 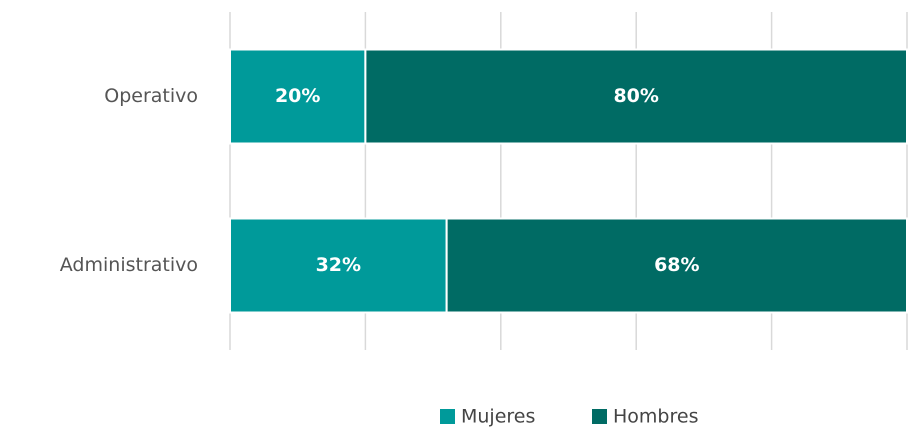 I want to click on legend-label: Hombres, so click(x=655, y=417).